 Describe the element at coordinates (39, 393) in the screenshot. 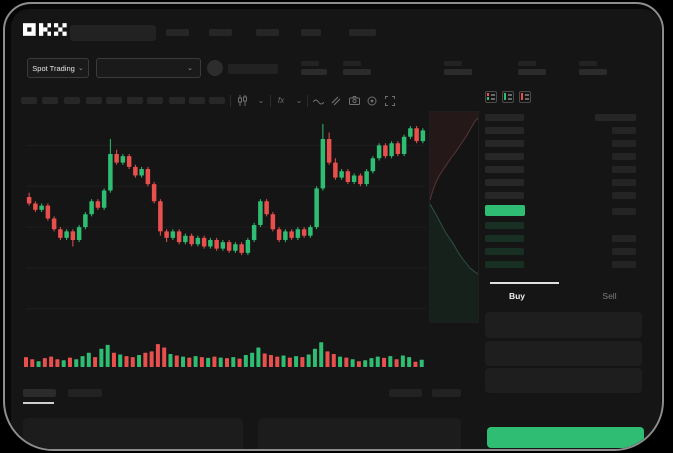

I see `bottom-tab-active` at that location.